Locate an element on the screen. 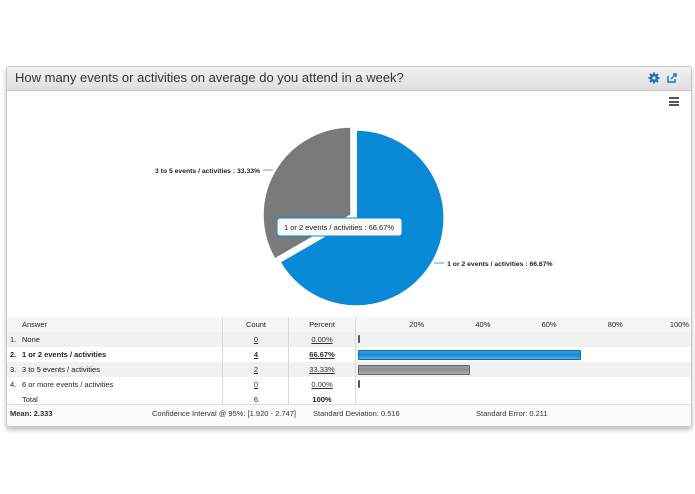 This screenshot has height=494, width=695. row-number: 1. is located at coordinates (13, 339).